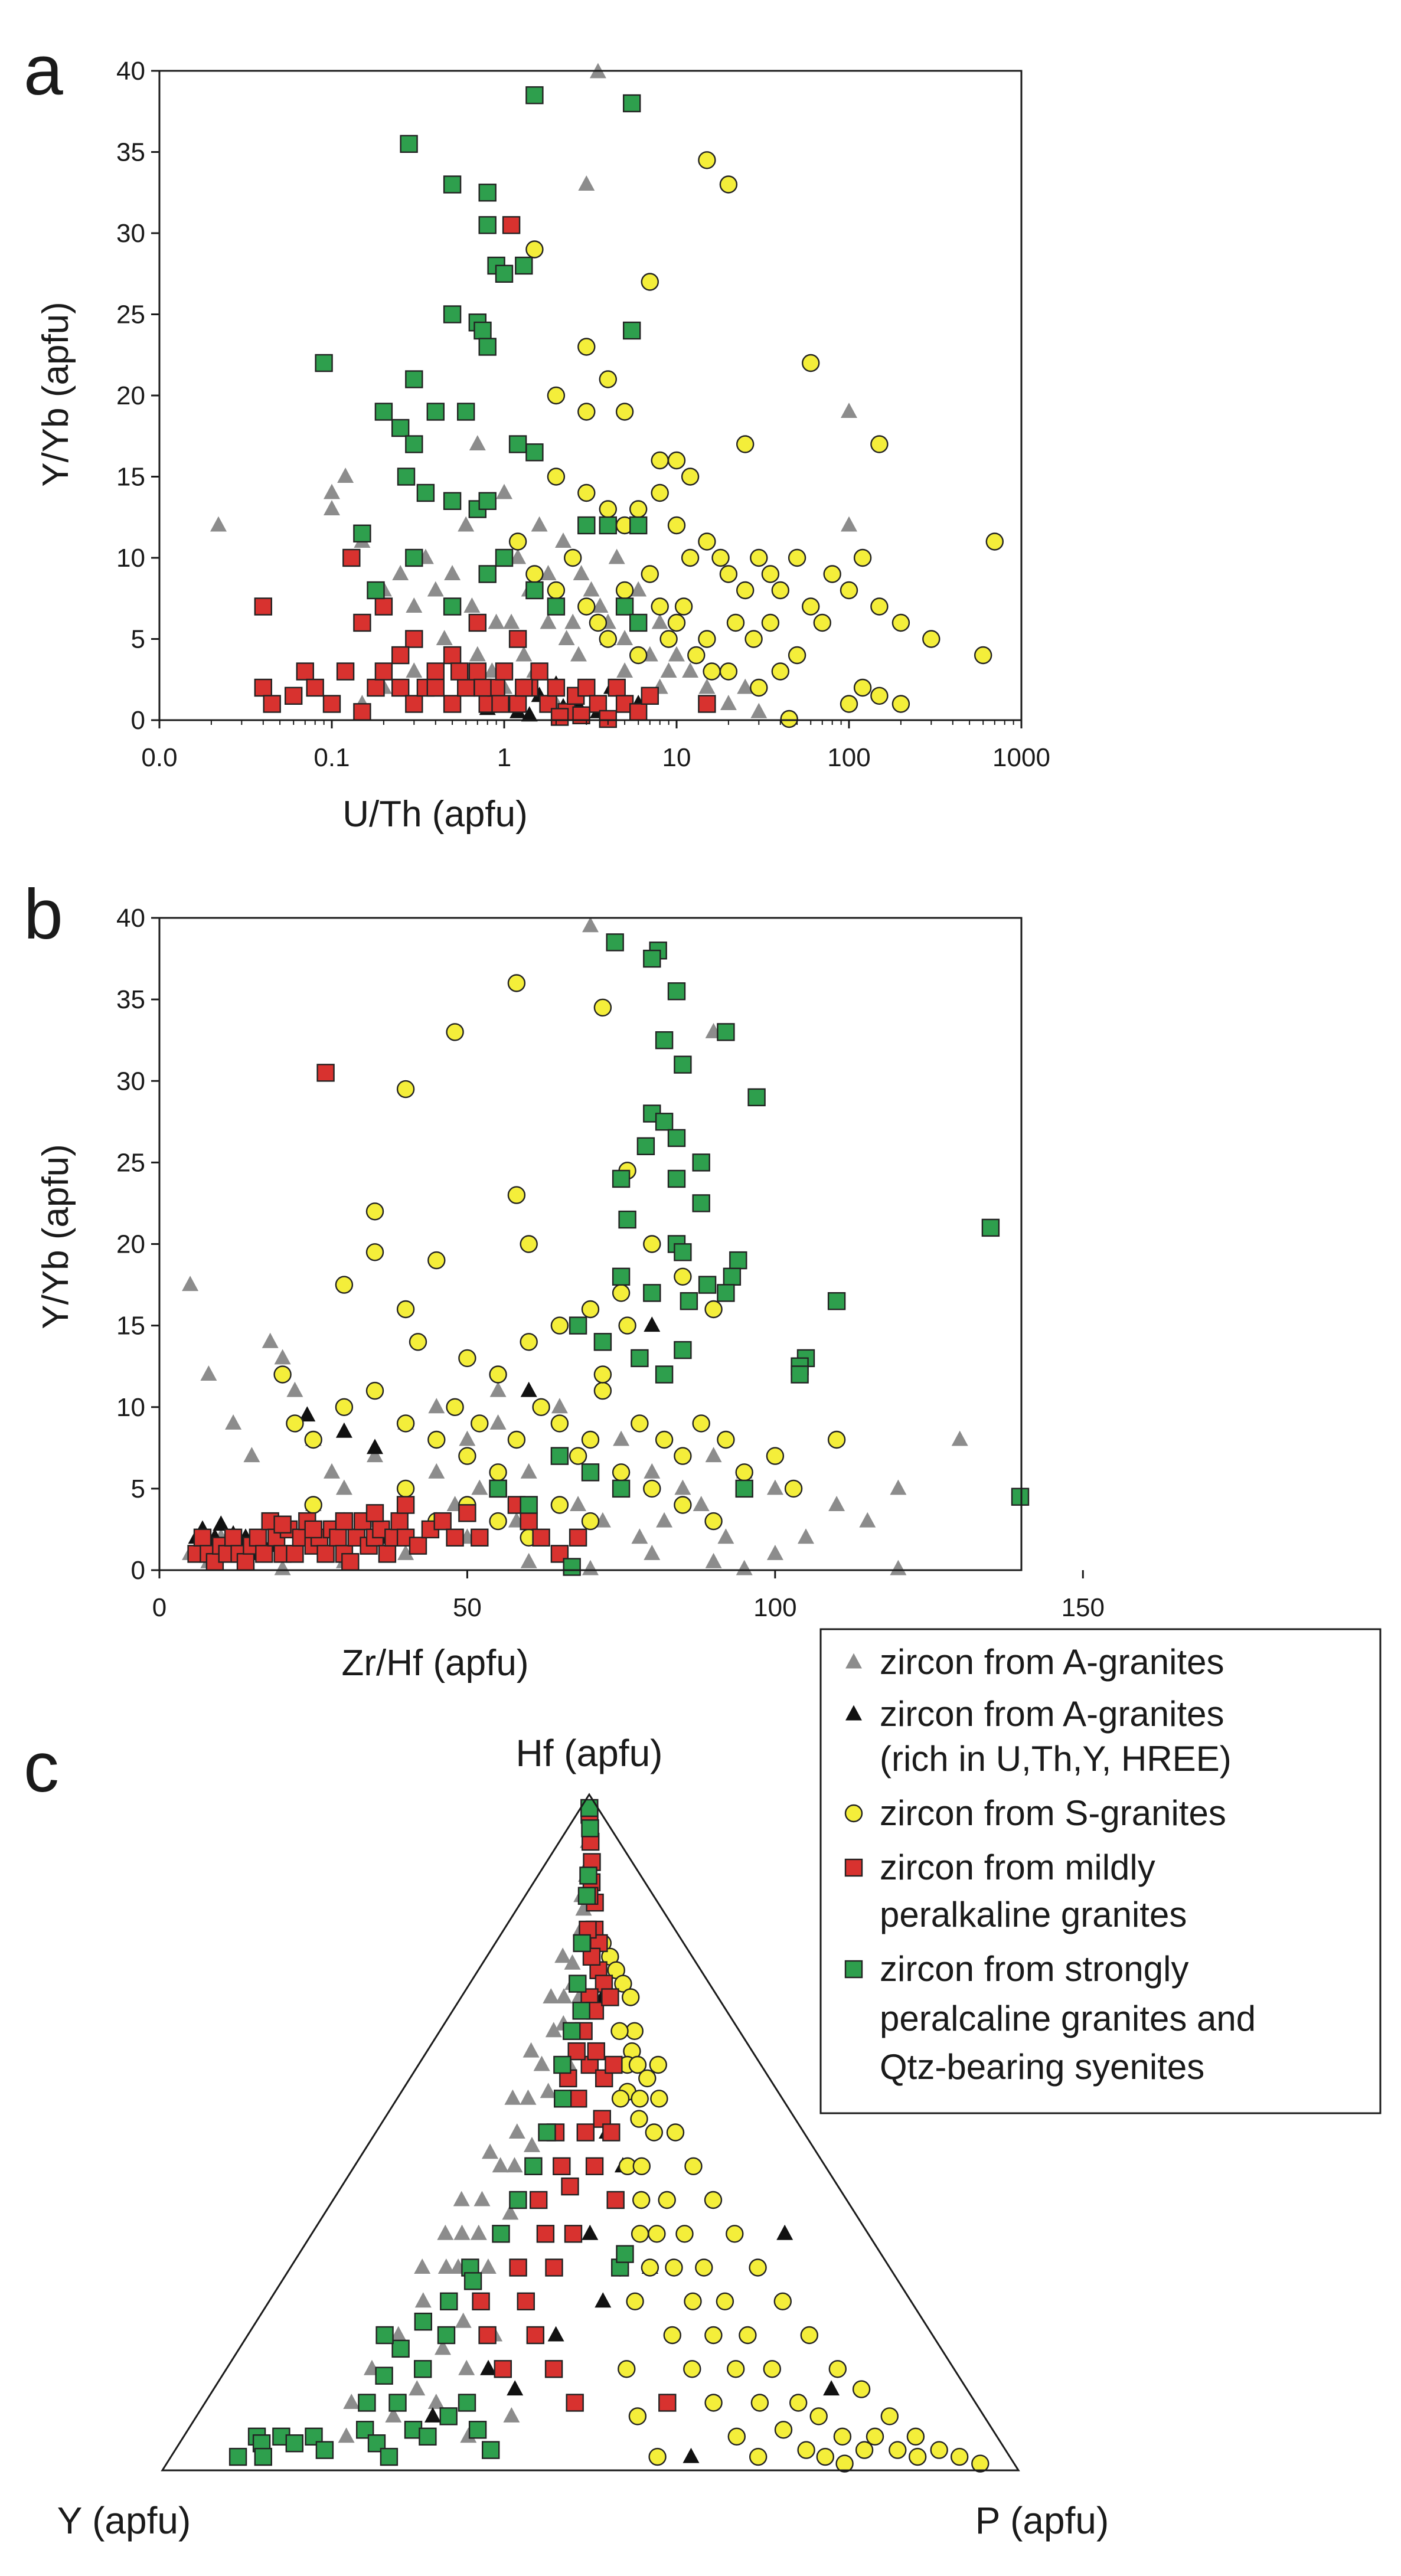  Describe the element at coordinates (1021, 757) in the screenshot. I see `panel-a-x-tick-label: 1000` at that location.